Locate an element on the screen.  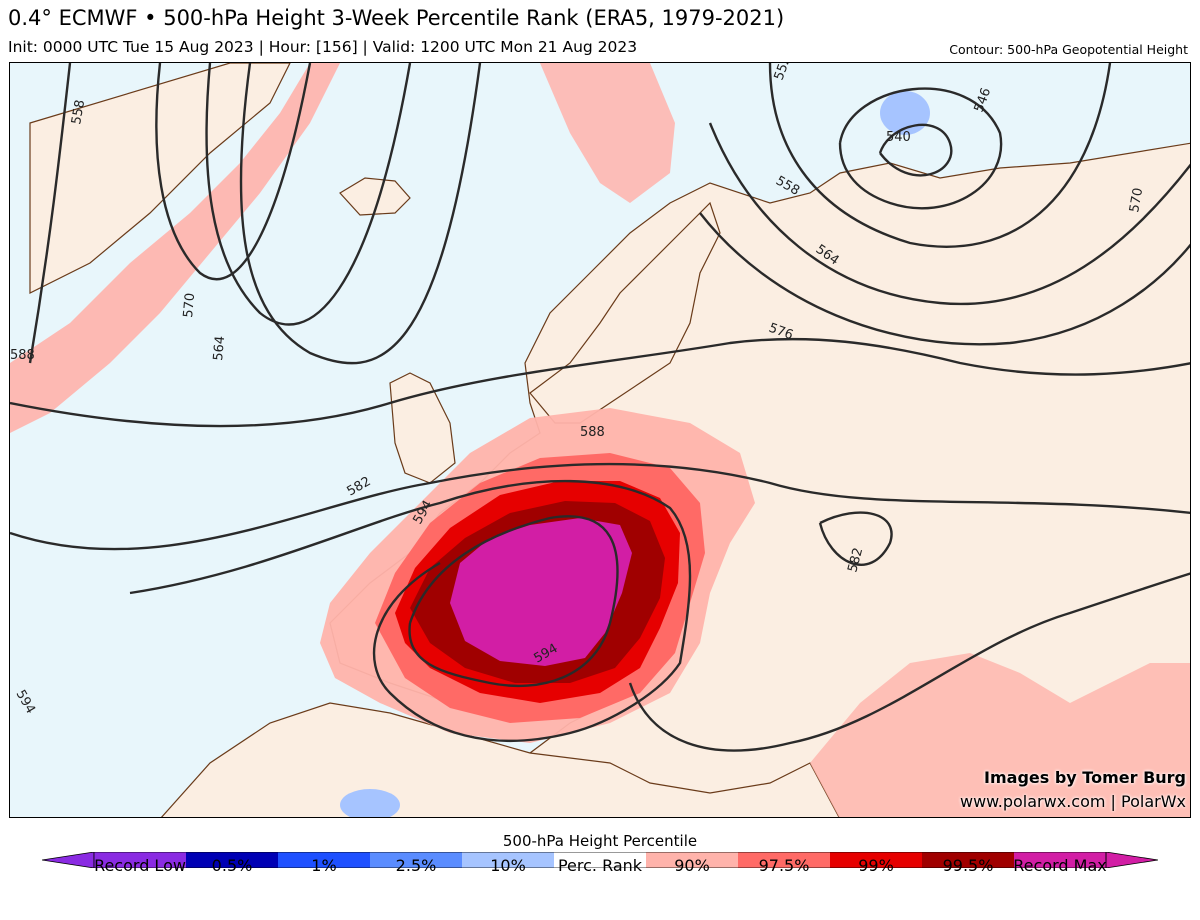
website-credit: www.polarwx.com | PolarWx is located at coordinates (1072, 801).